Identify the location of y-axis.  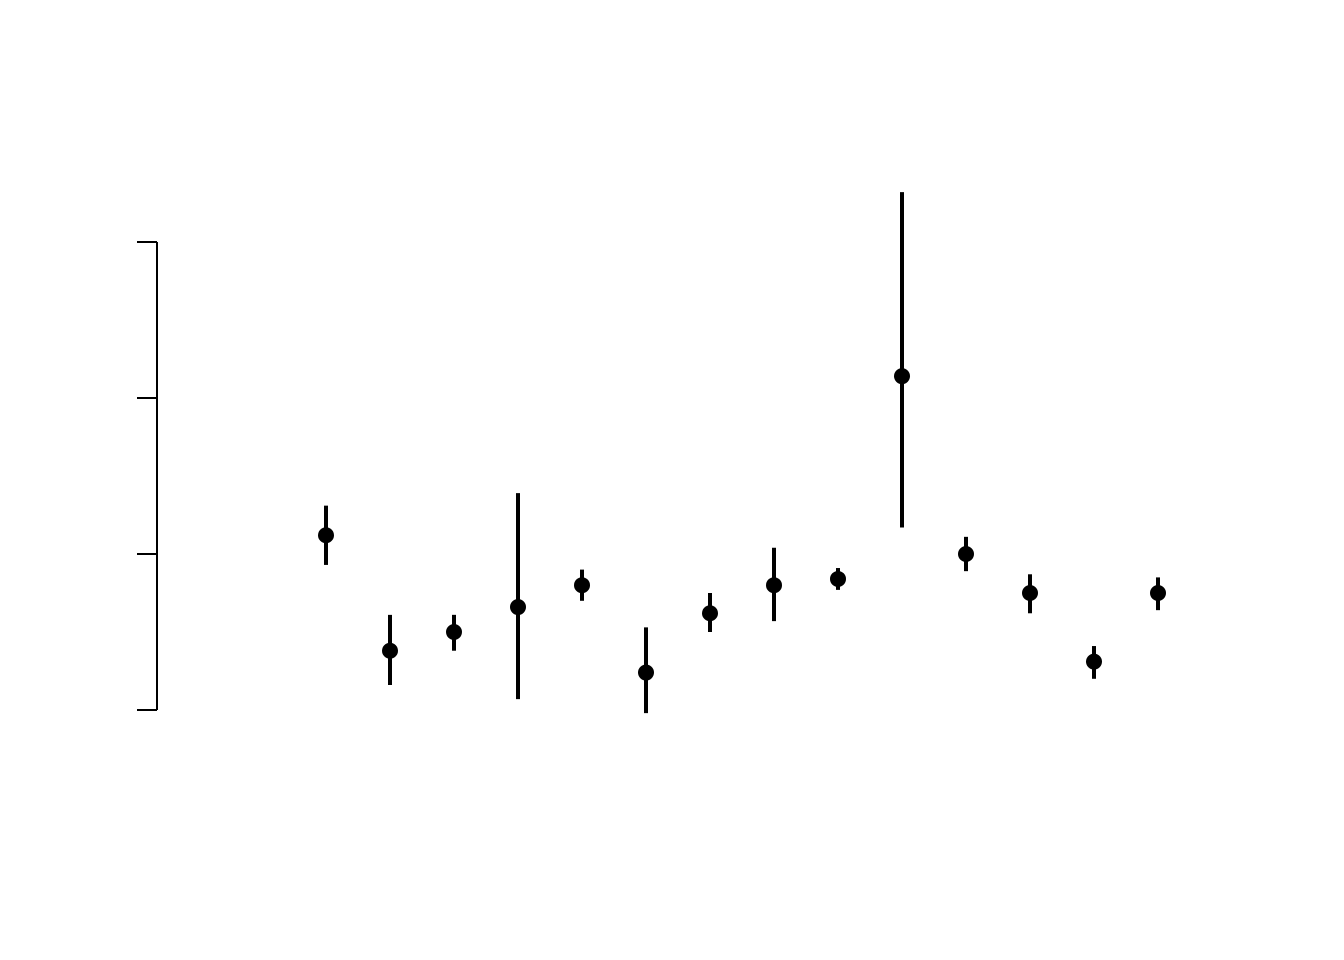
(147, 476).